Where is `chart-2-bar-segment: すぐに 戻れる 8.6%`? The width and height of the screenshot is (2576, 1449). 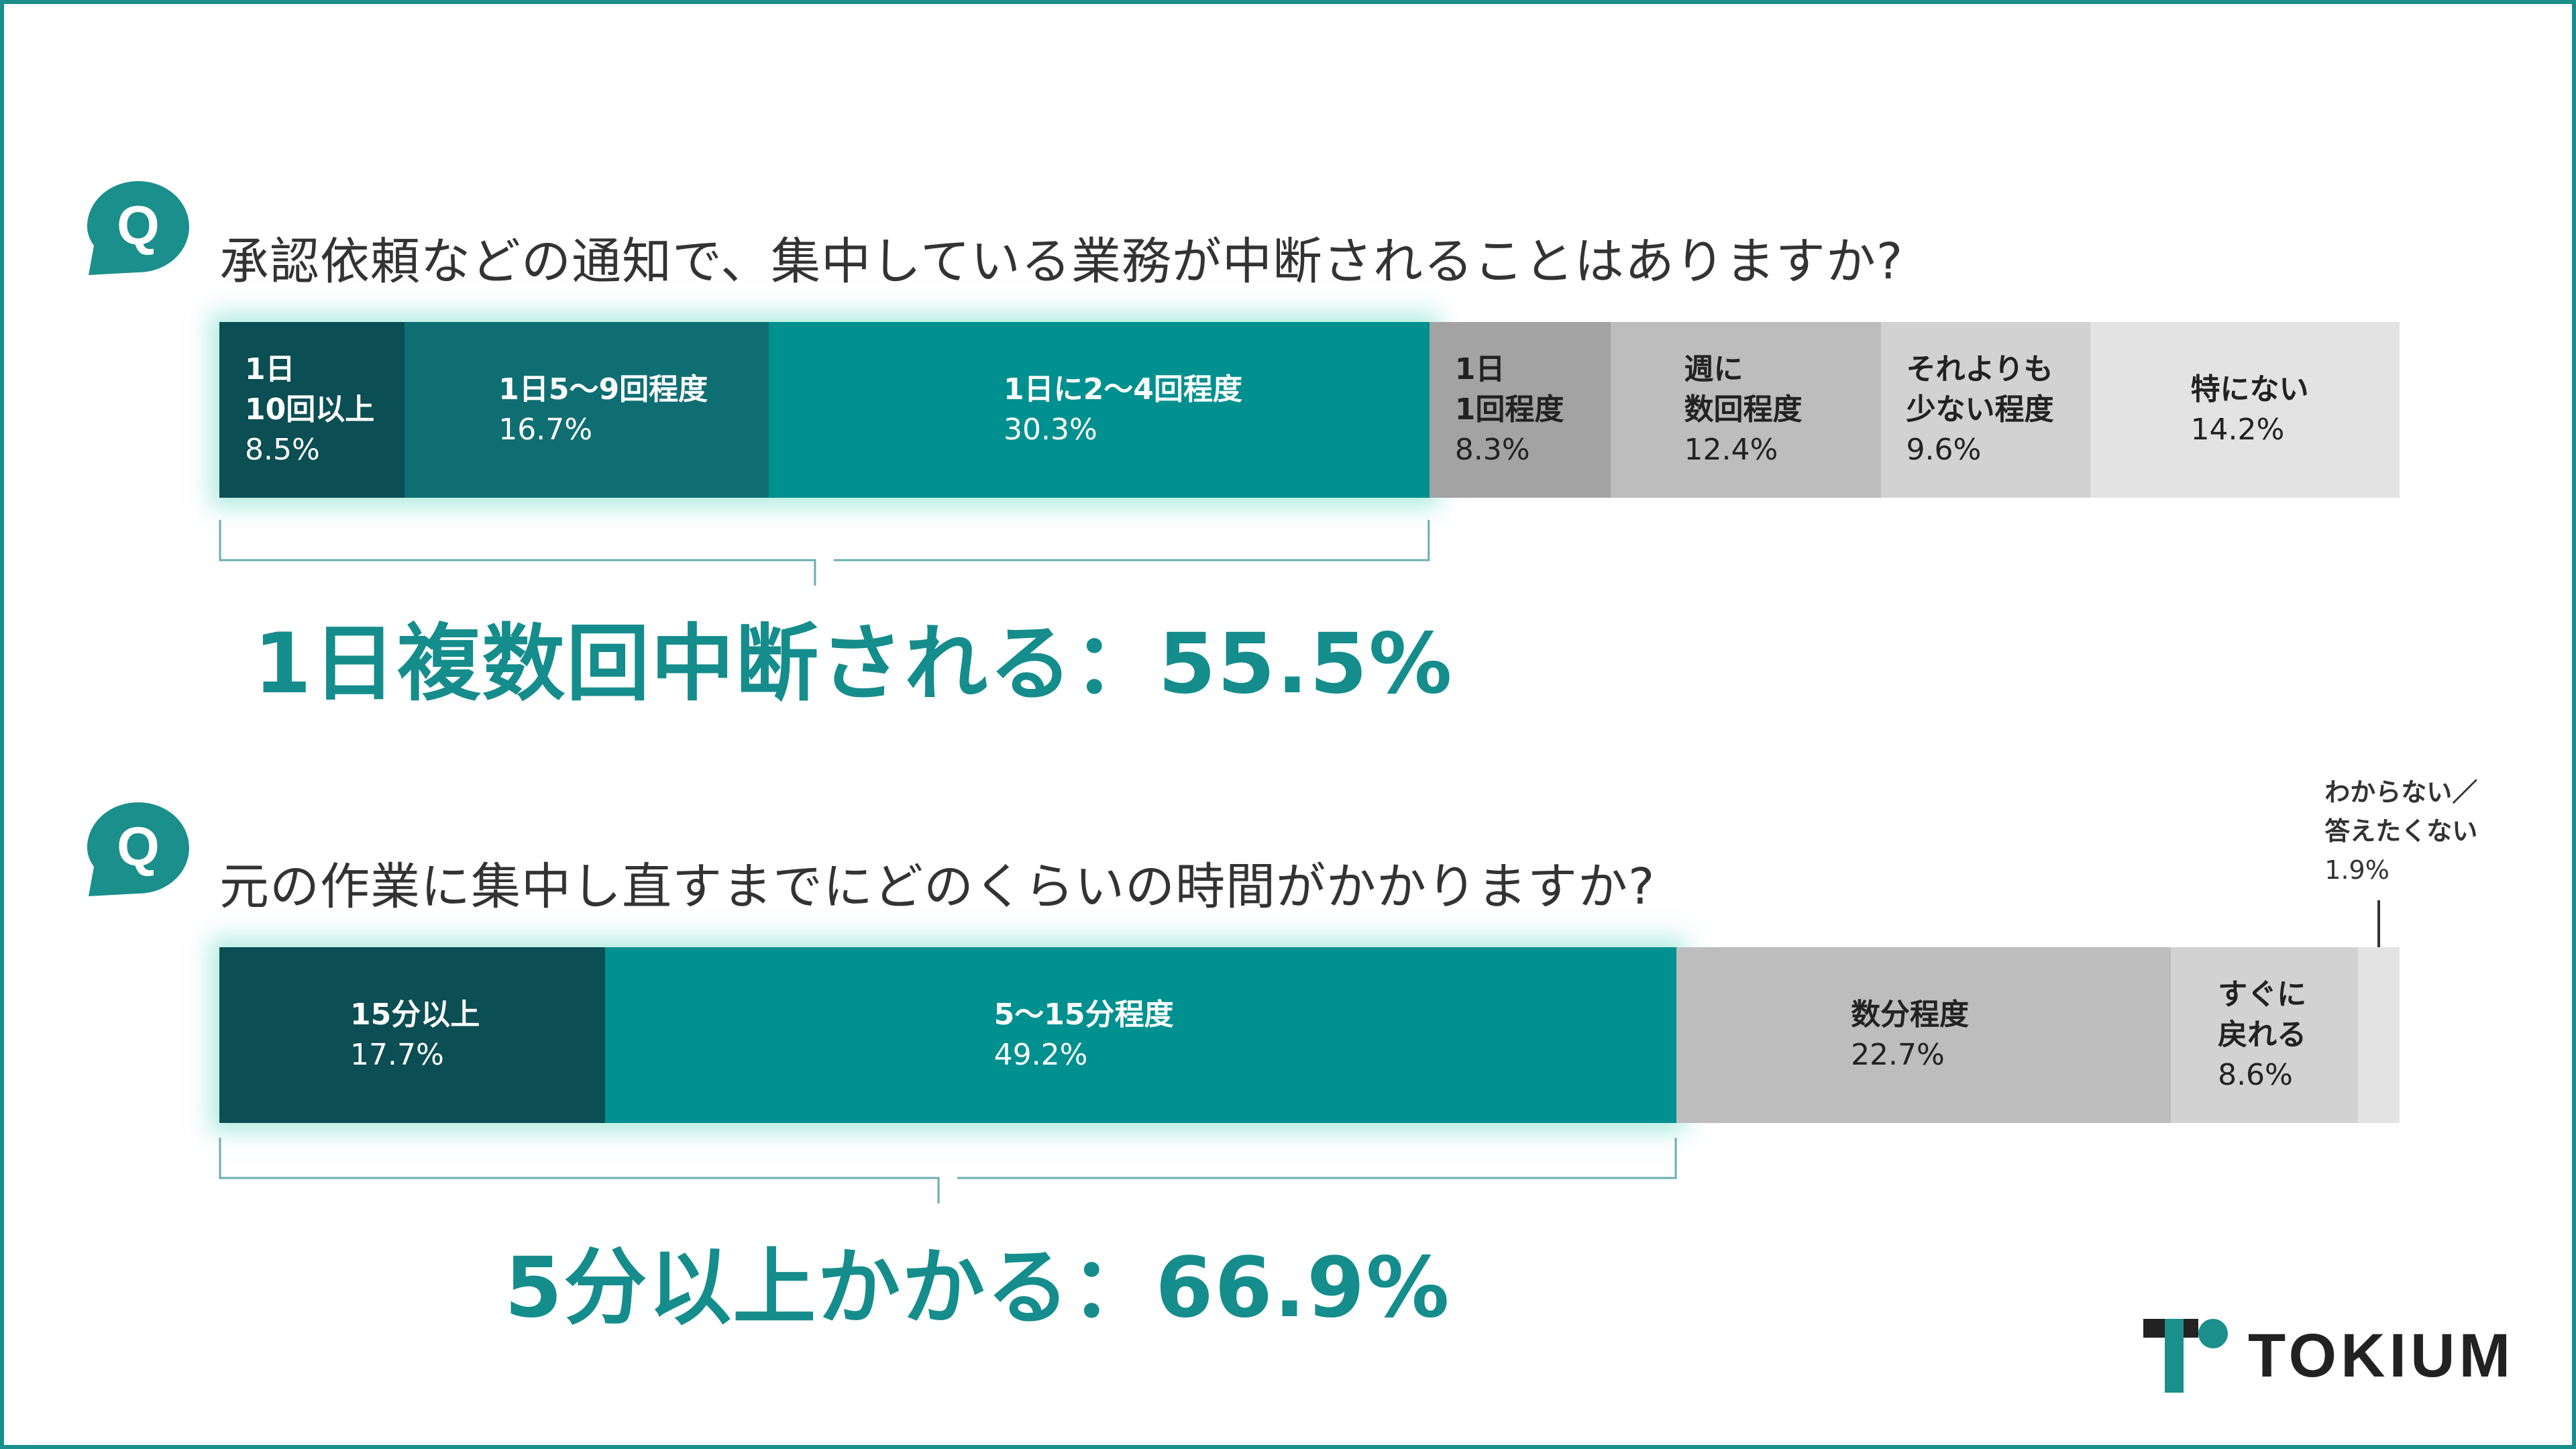
chart-2-bar-segment: すぐに 戻れる 8.6% is located at coordinates (2265, 1035).